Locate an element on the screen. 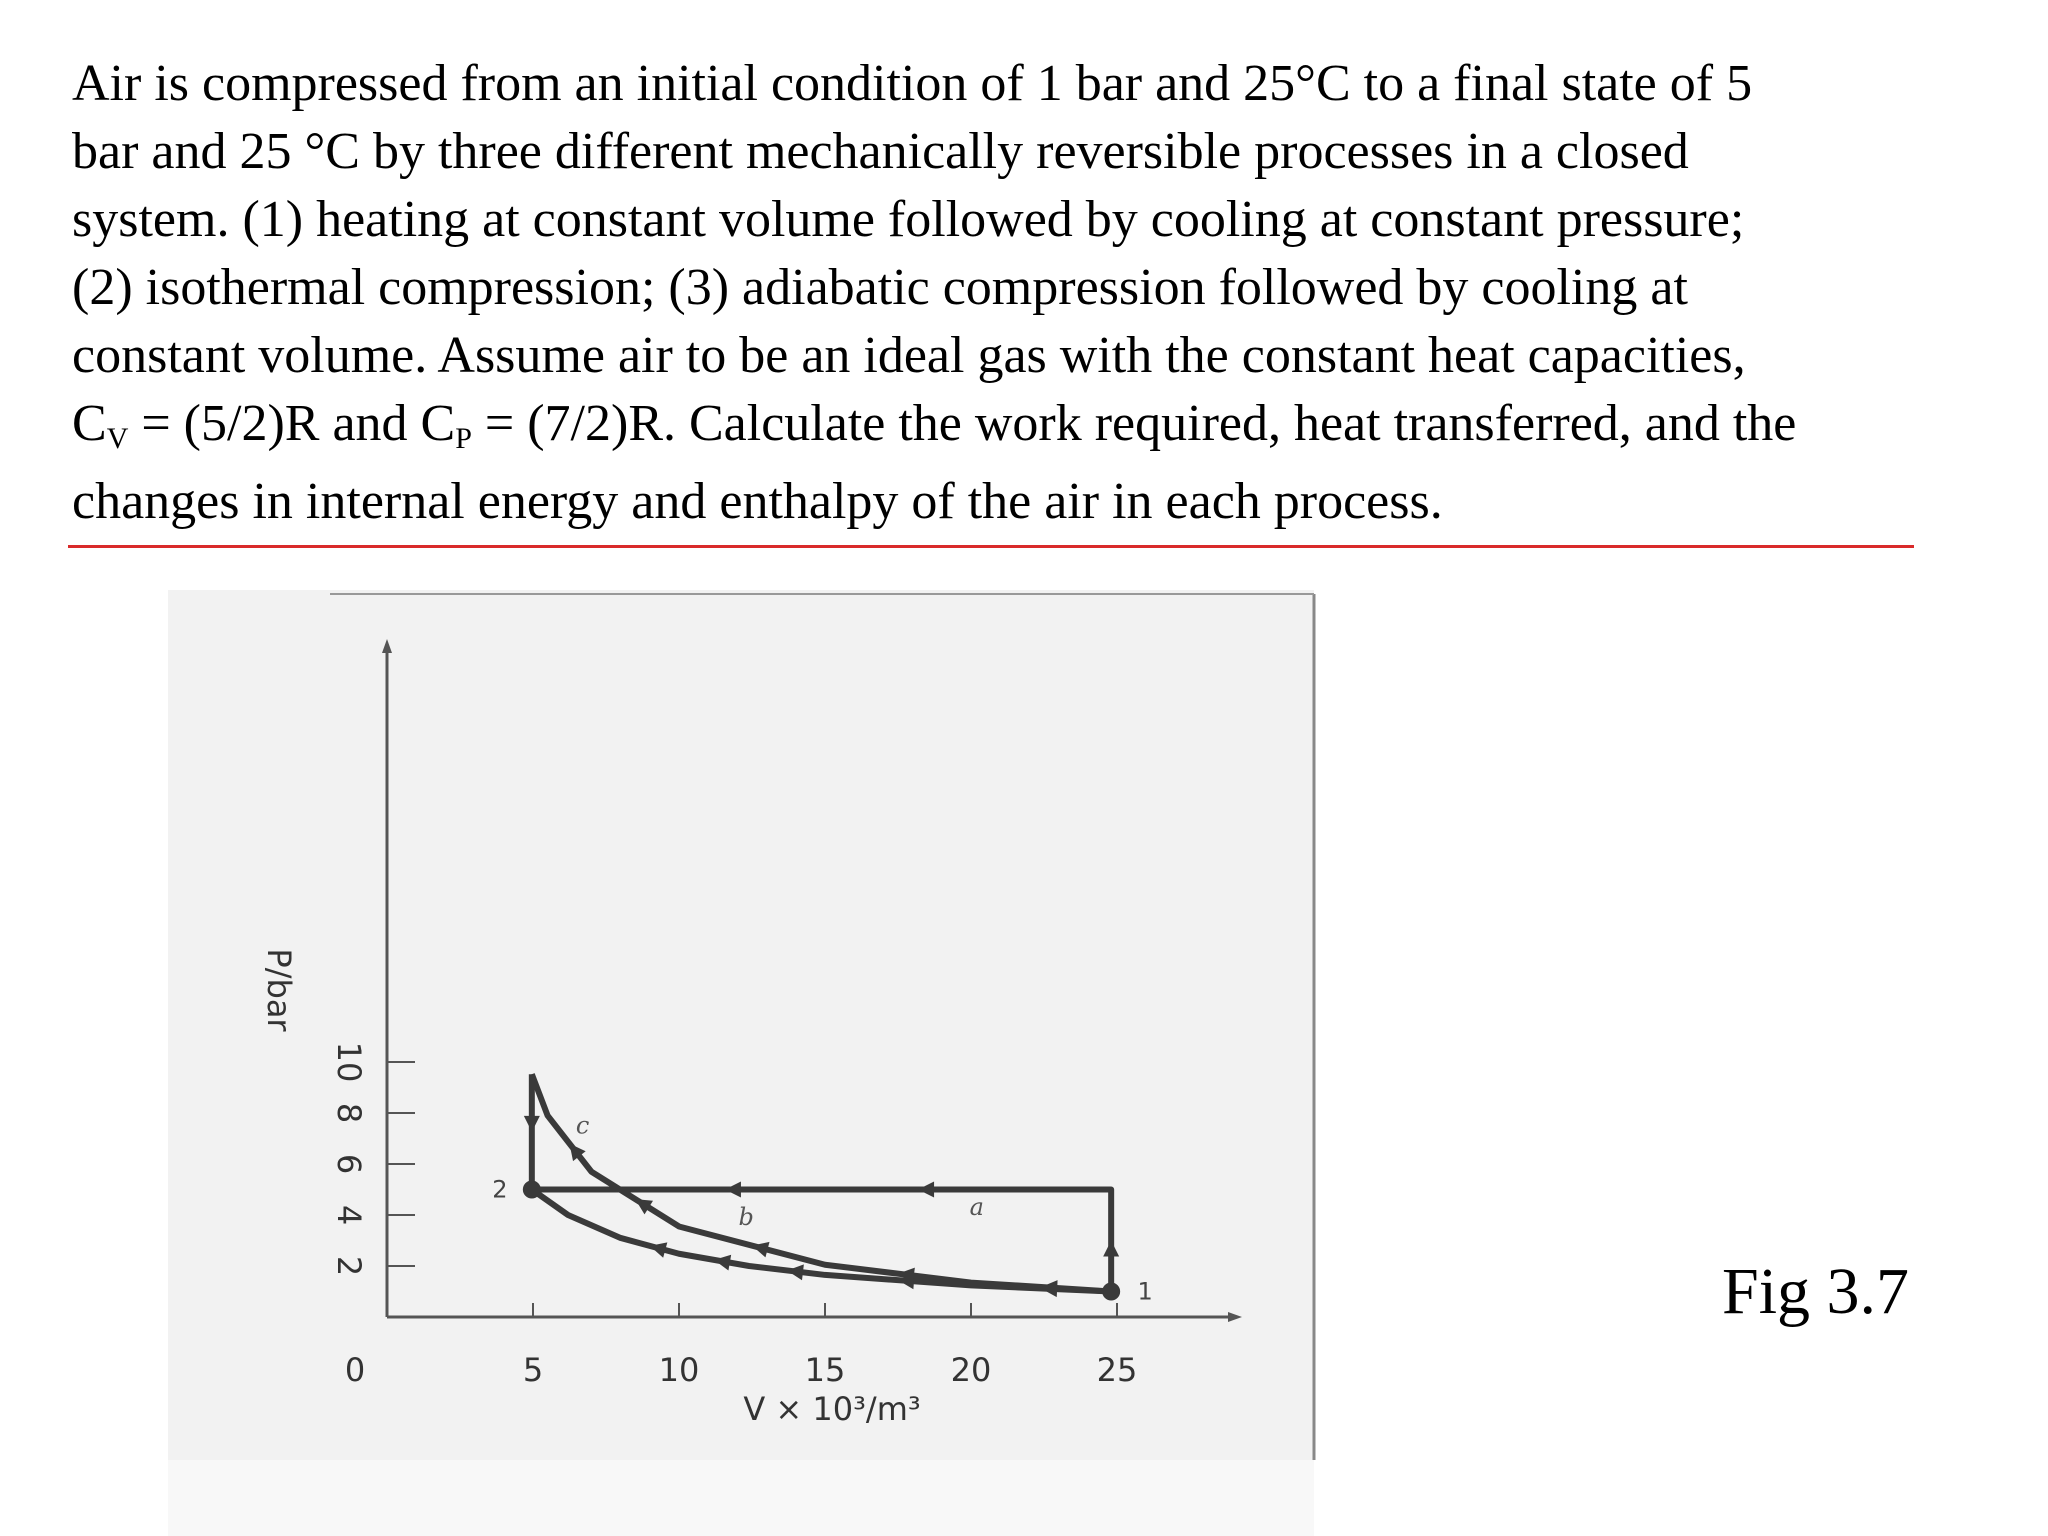 Image resolution: width=2048 pixels, height=1536 pixels. y-tick-label: 8 is located at coordinates (349, 1113).